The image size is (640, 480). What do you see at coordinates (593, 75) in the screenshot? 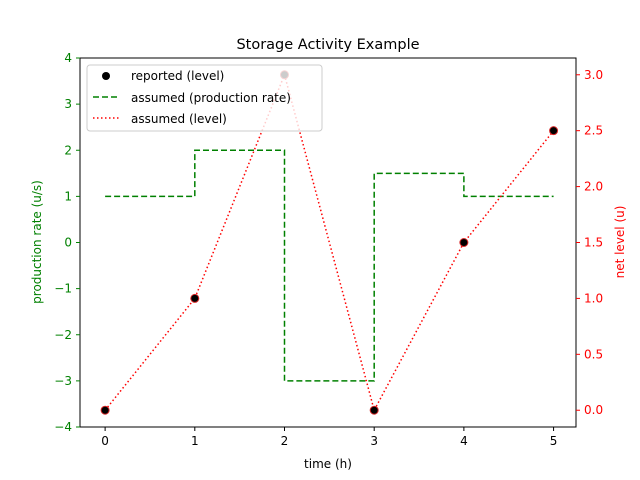
I see `y-right-tick-label: 3.0` at bounding box center [593, 75].